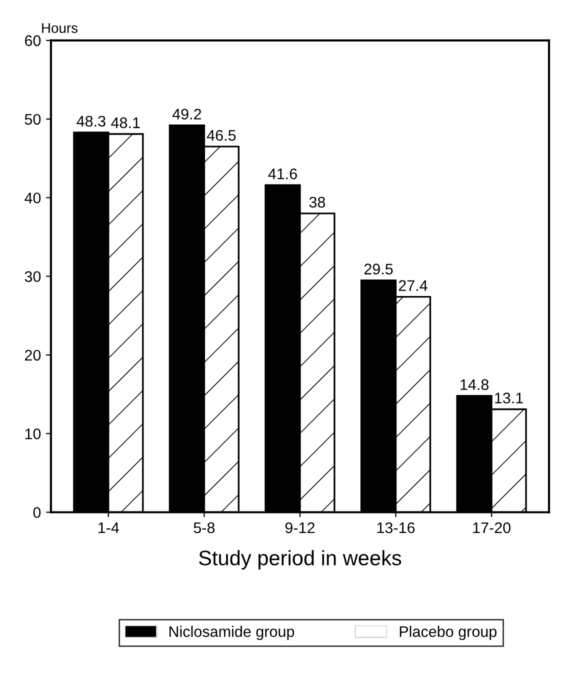 The image size is (566, 674). I want to click on data-label: 48.3, so click(91, 121).